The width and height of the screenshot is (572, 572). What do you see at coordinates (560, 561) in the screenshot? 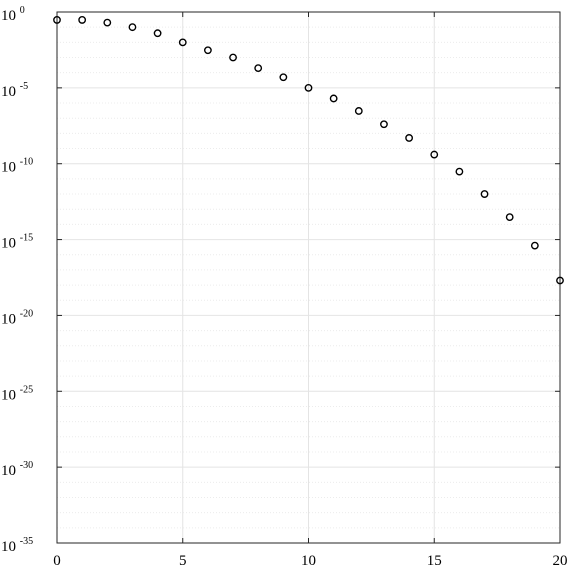
I see `x-tick-label: 20` at bounding box center [560, 561].